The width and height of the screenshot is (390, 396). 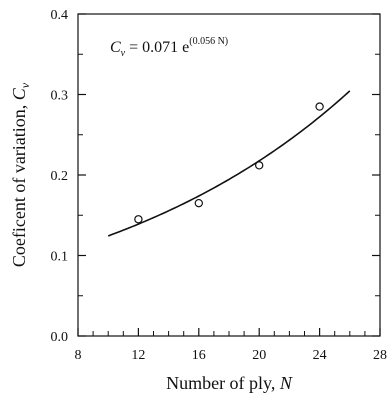 What do you see at coordinates (78, 355) in the screenshot?
I see `x-tick-label: 8` at bounding box center [78, 355].